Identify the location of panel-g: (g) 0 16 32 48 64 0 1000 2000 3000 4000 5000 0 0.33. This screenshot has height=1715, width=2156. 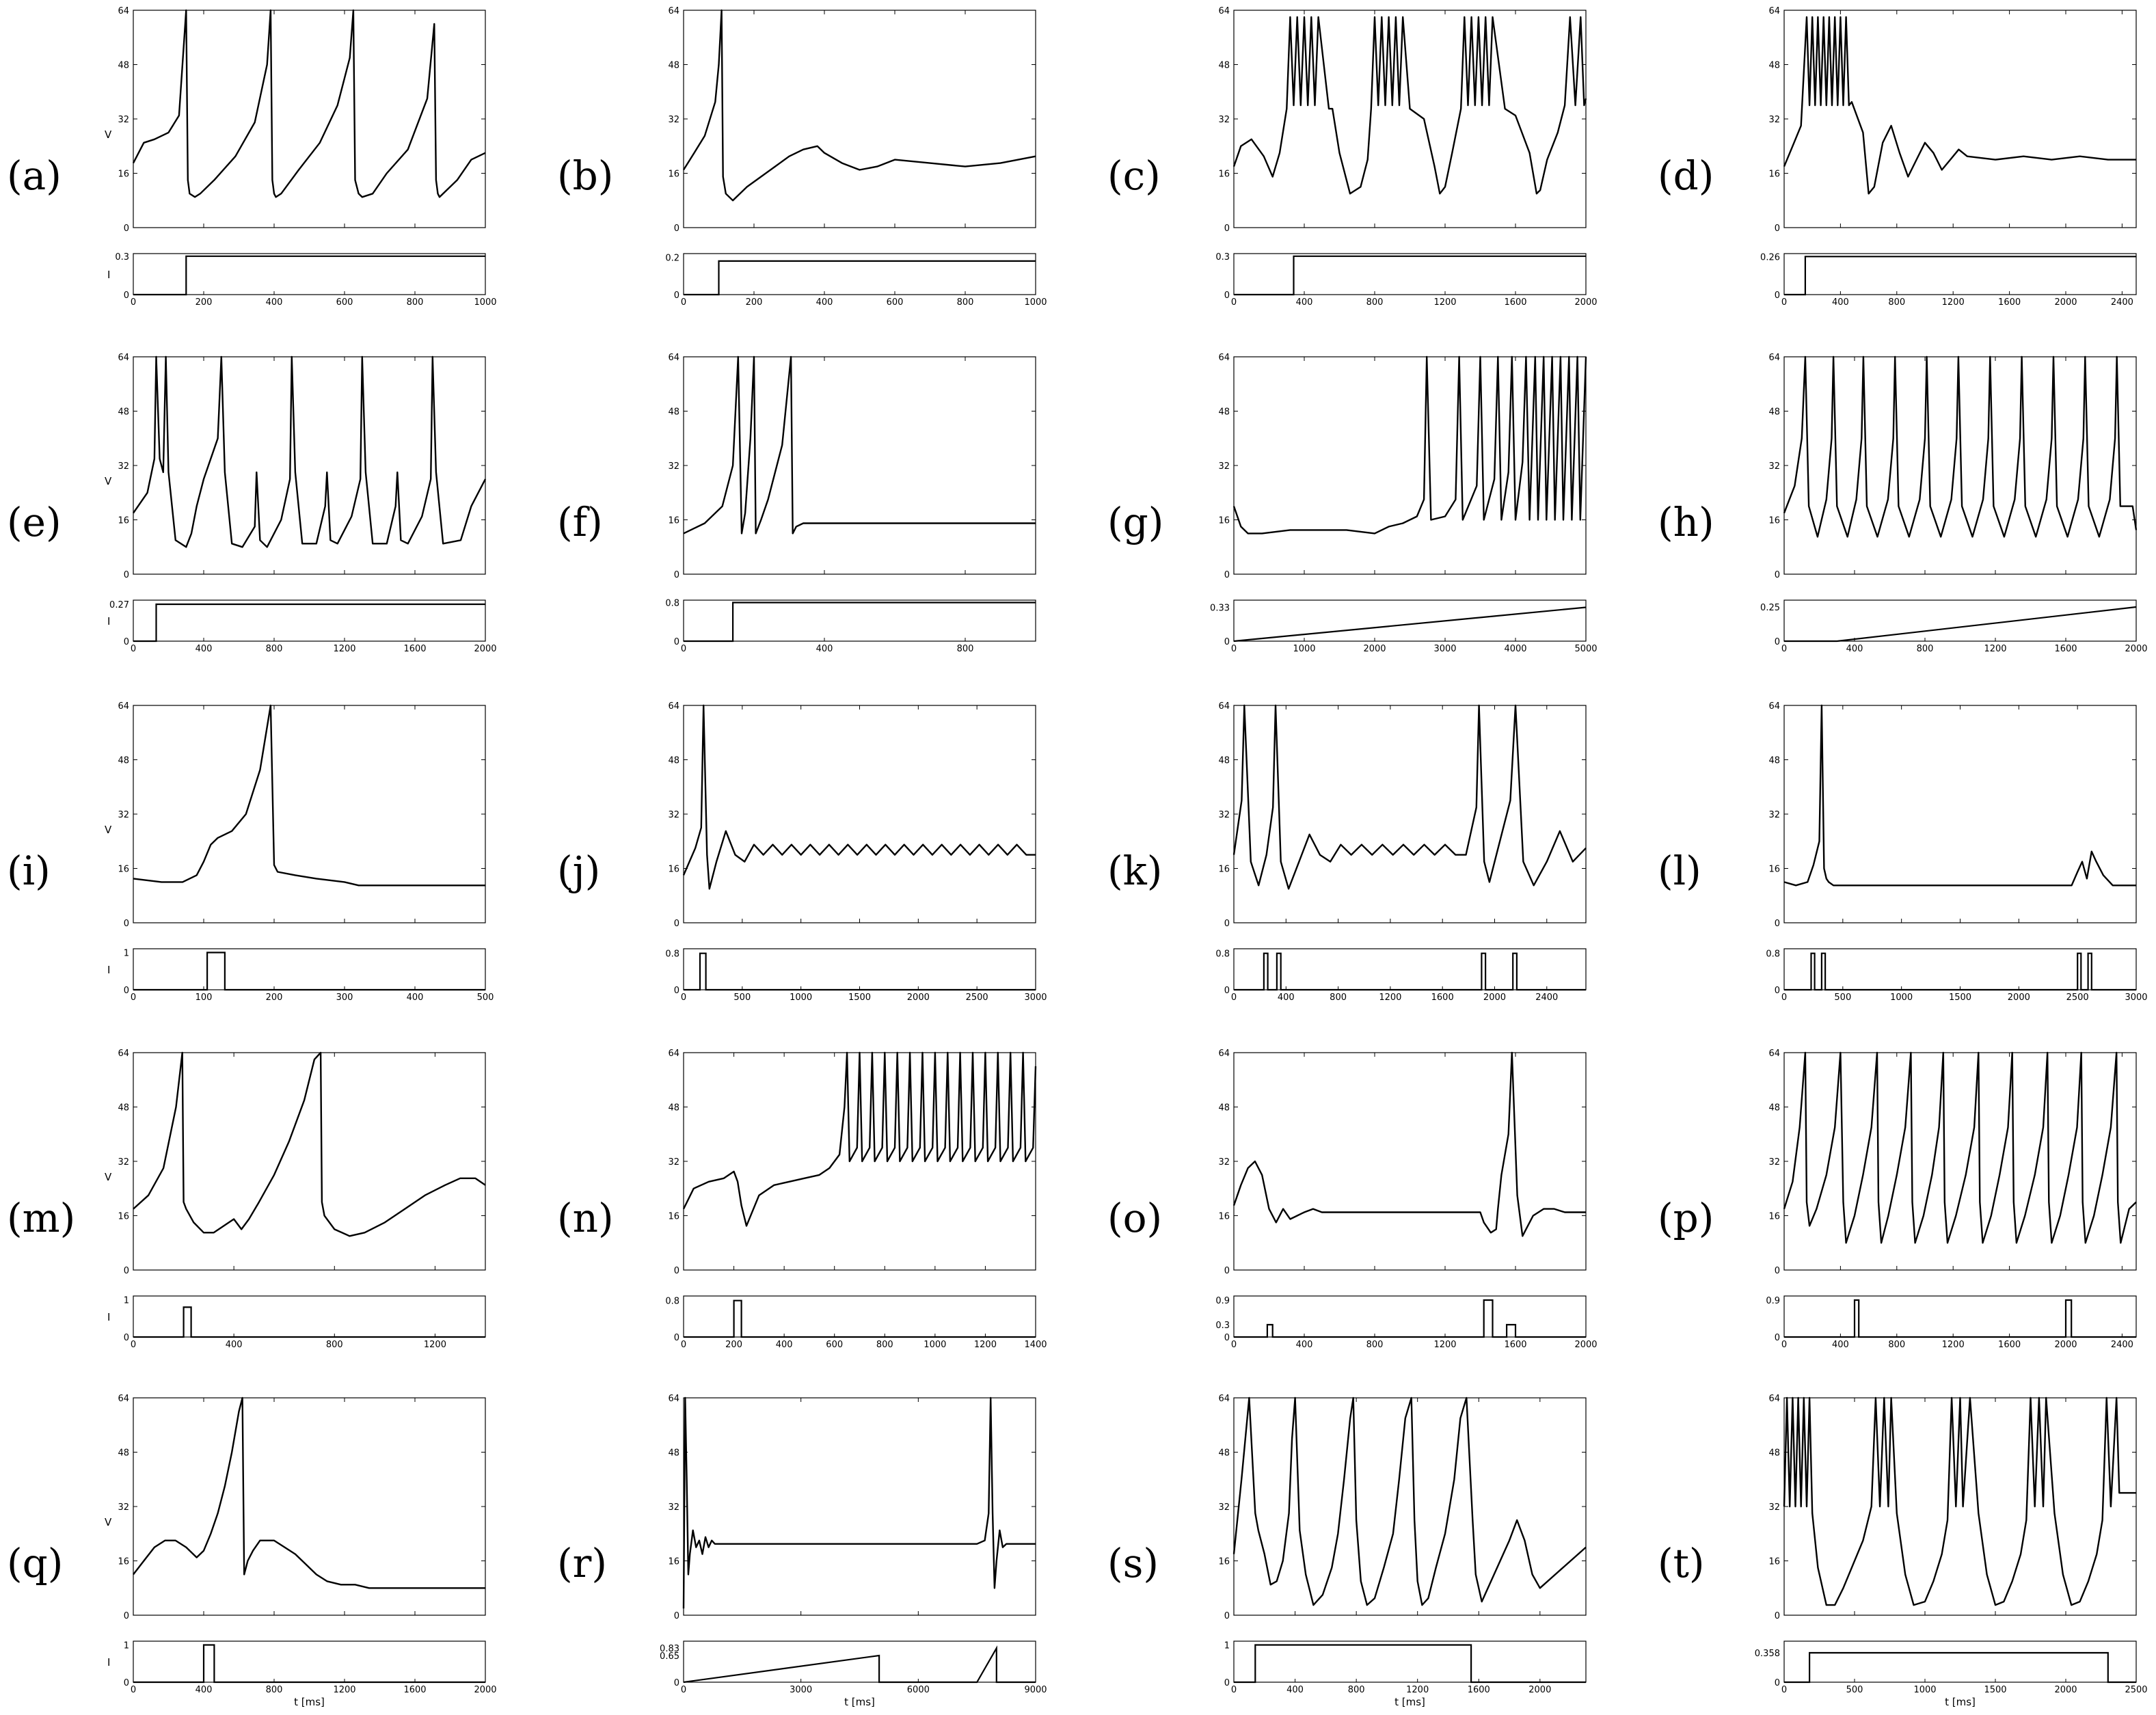
(1352, 503).